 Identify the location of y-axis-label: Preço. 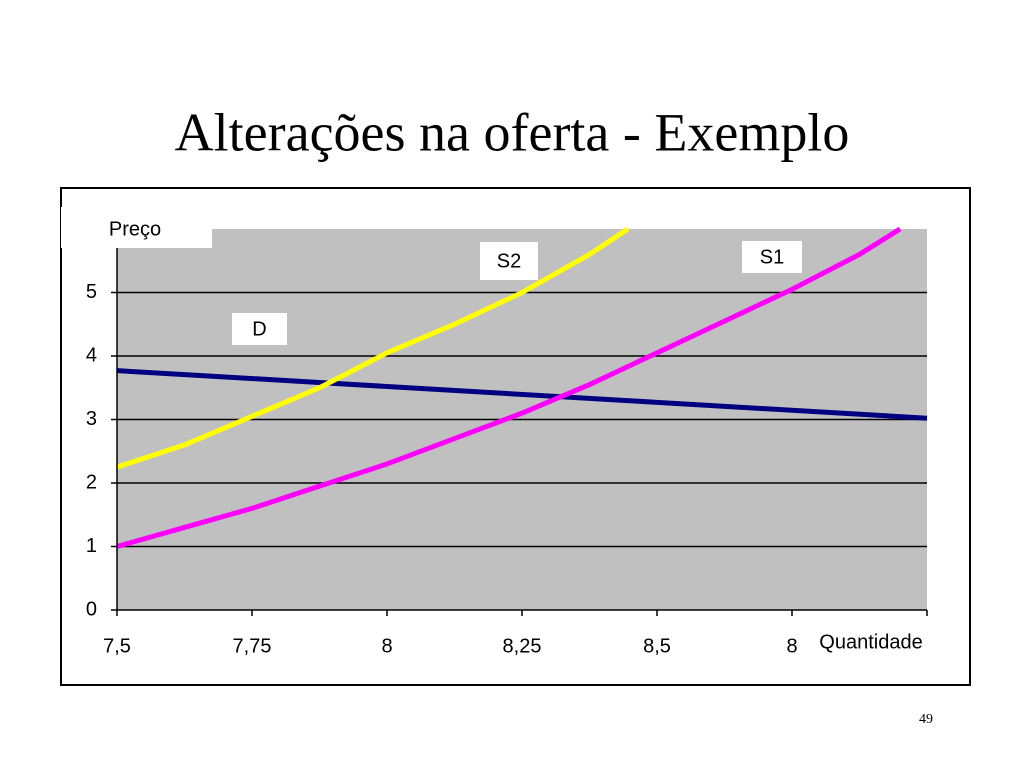
(135, 229).